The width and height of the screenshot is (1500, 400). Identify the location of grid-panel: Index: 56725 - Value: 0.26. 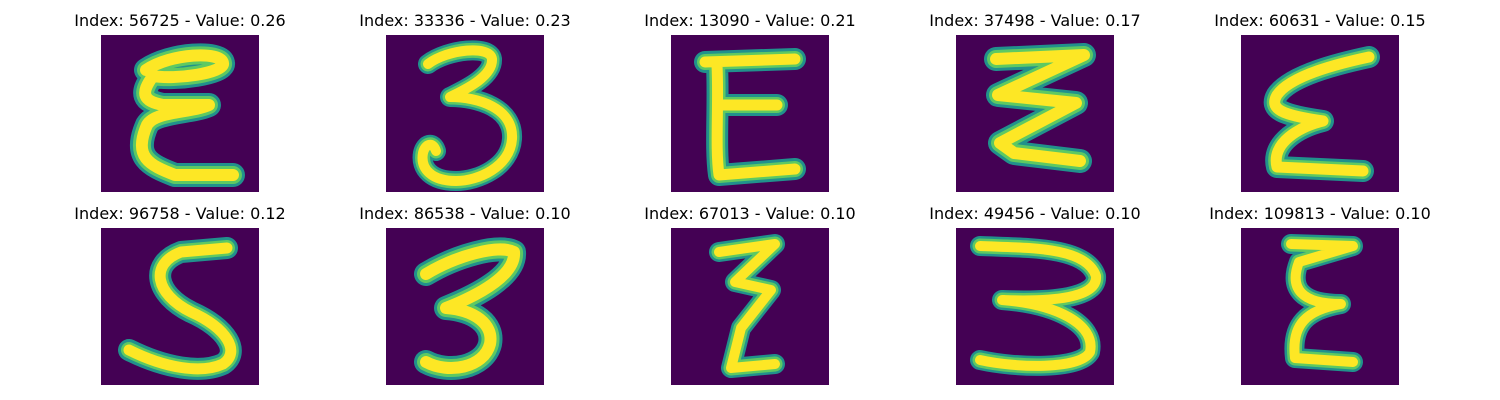
(180, 96).